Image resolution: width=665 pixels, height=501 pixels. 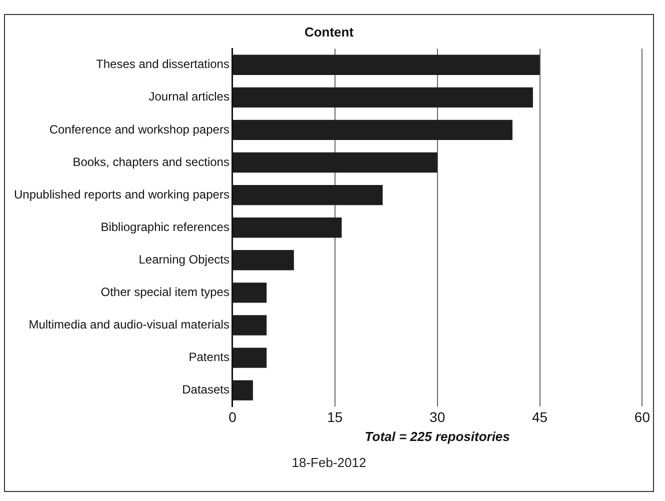 I want to click on x-tick-label: 45, so click(x=540, y=416).